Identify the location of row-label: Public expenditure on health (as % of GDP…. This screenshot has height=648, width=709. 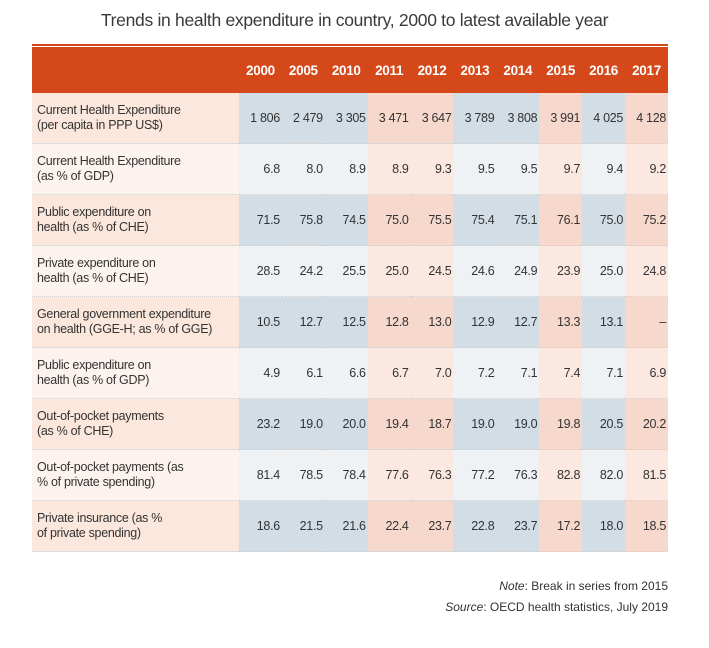
(136, 373).